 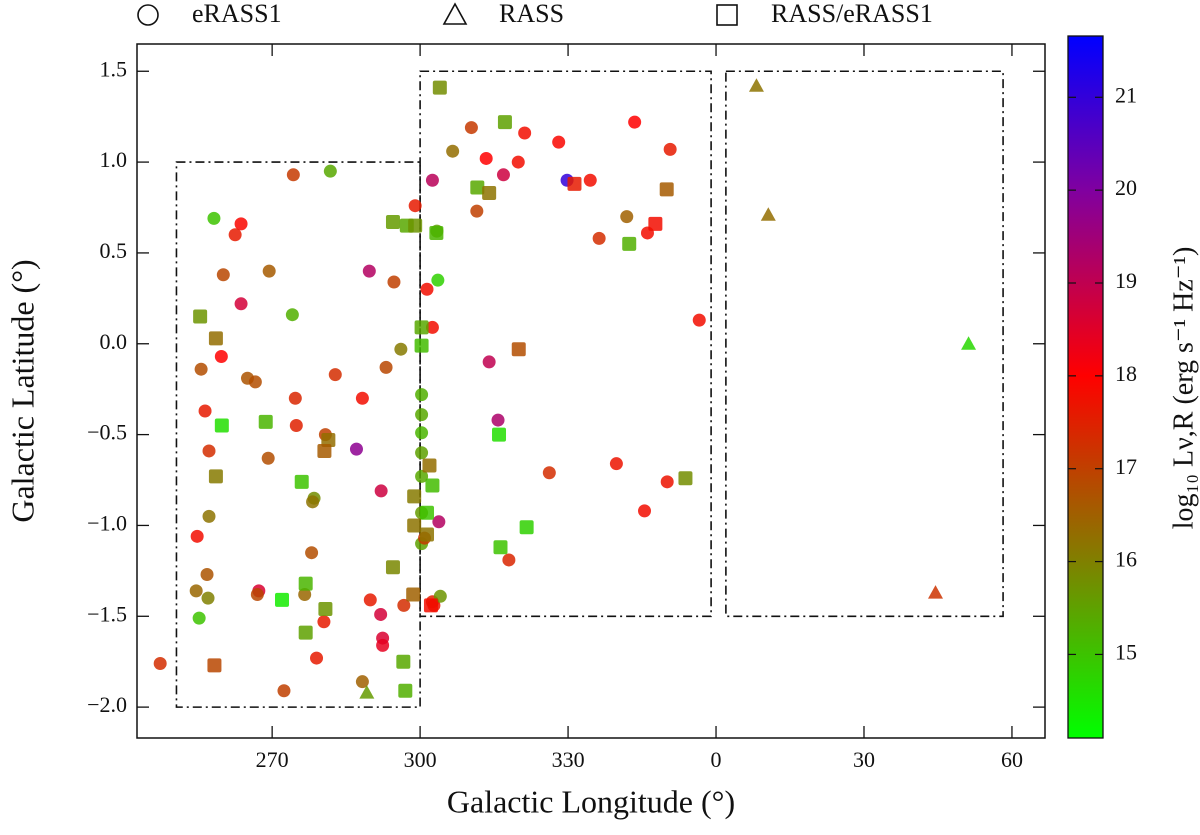 I want to click on y-tick-label: 0.5, so click(x=114, y=250).